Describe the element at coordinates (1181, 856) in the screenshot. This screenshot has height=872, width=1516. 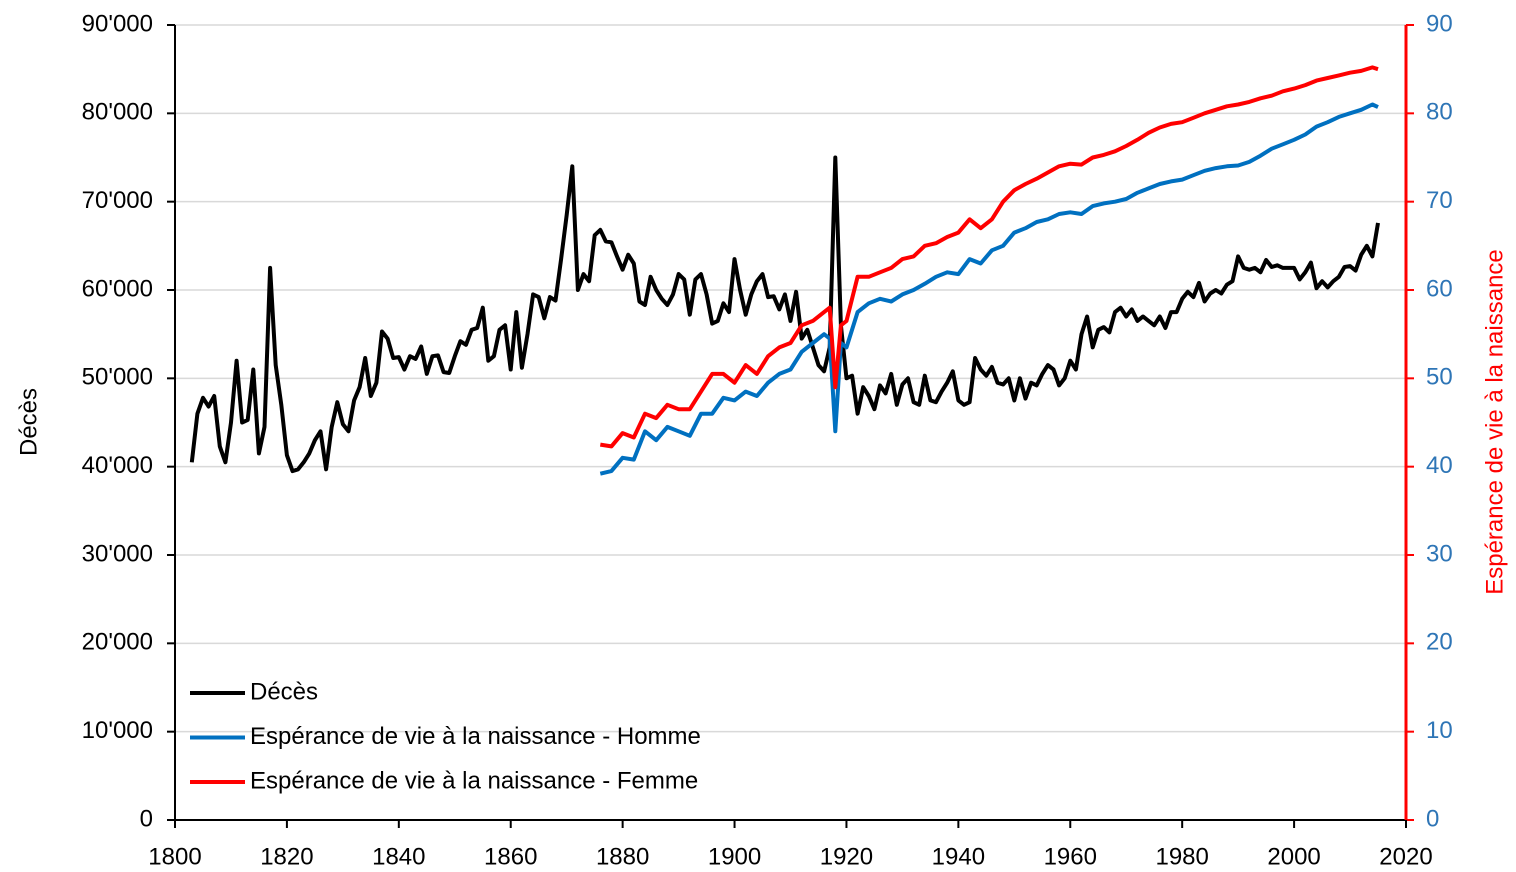
I see `x-tick-label: 1980` at that location.